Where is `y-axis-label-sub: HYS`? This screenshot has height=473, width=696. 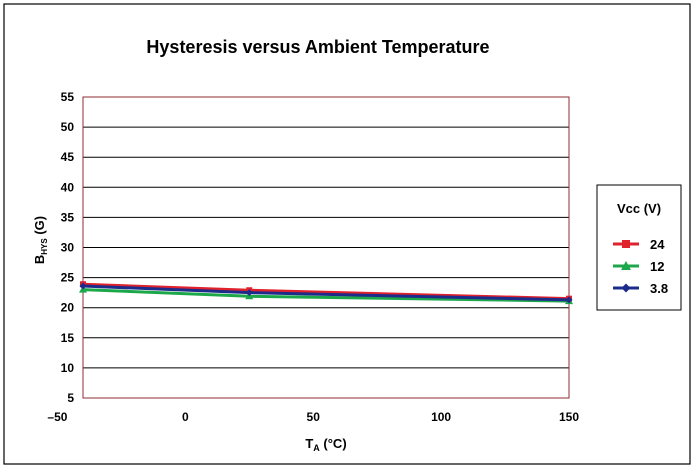 y-axis-label-sub: HYS is located at coordinates (44, 246).